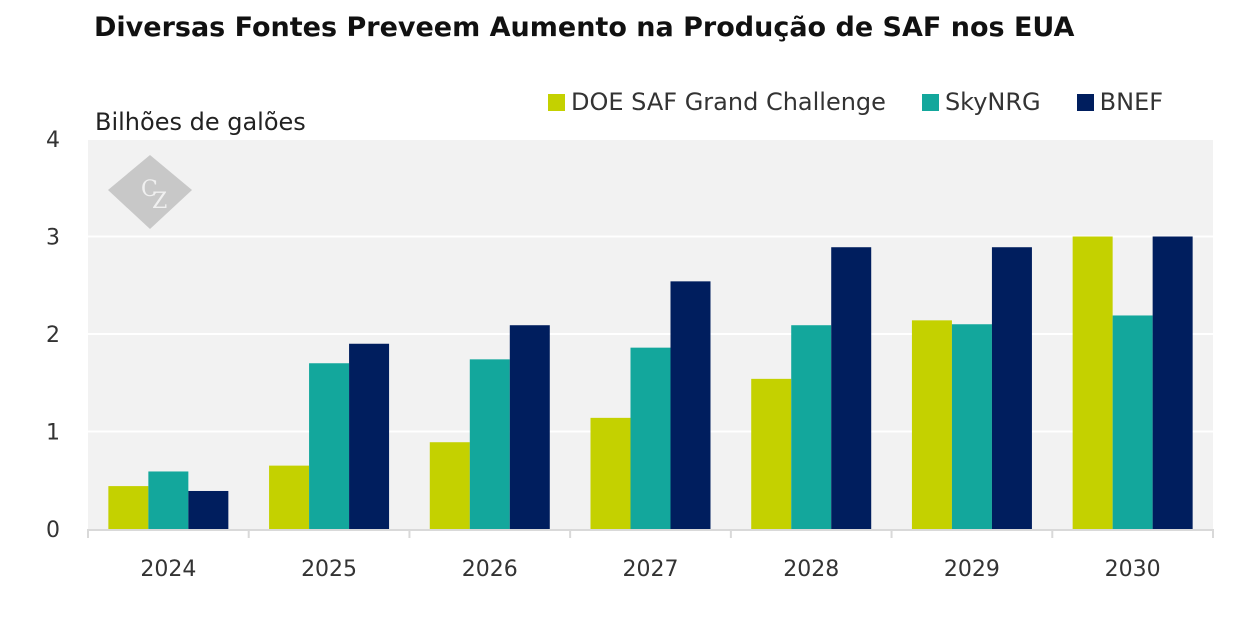 The width and height of the screenshot is (1260, 623). What do you see at coordinates (329, 569) in the screenshot?
I see `x-tick-label: 2025` at bounding box center [329, 569].